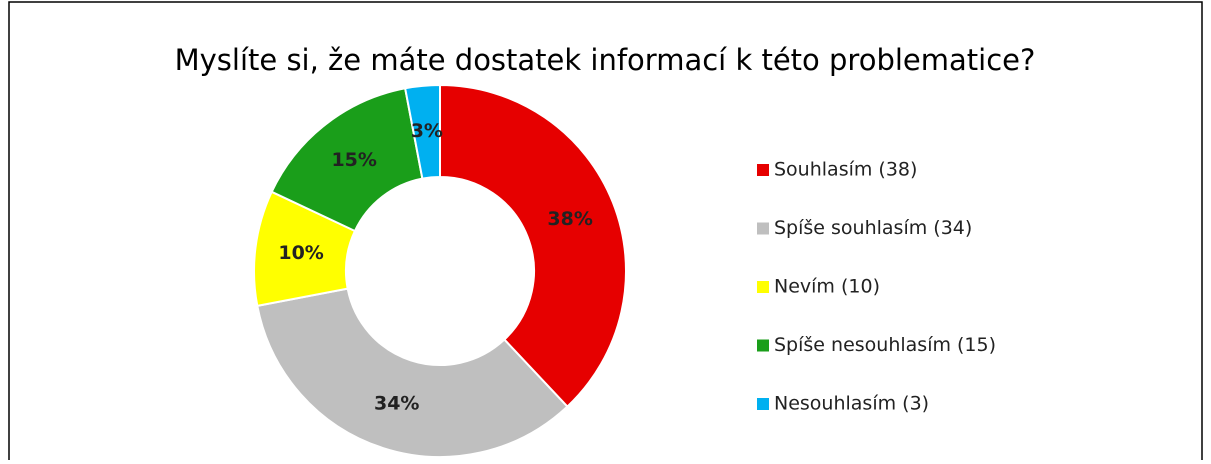 This screenshot has height=464, width=1211. What do you see at coordinates (569, 219) in the screenshot?
I see `data-label: 38%` at bounding box center [569, 219].